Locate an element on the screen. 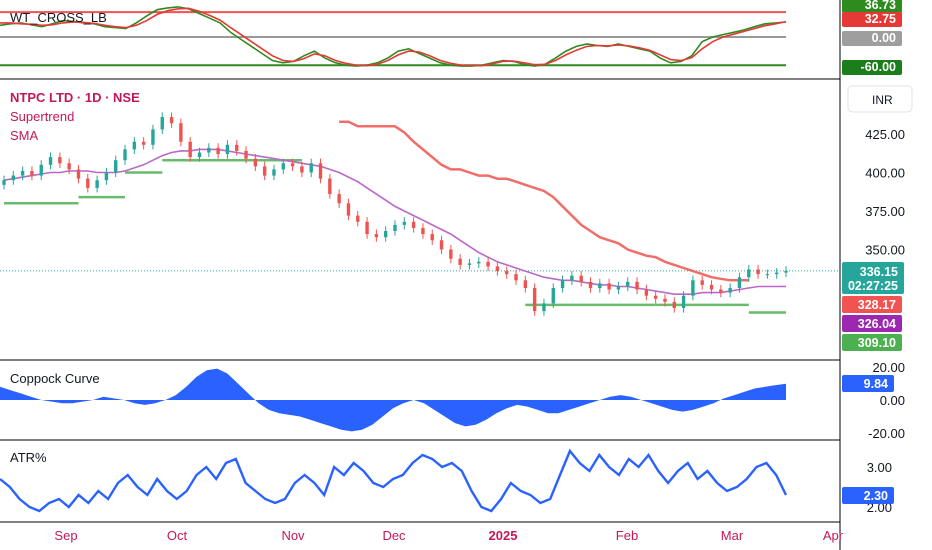 The height and width of the screenshot is (550, 932). wt-axis-label: 0.00 is located at coordinates (884, 38).